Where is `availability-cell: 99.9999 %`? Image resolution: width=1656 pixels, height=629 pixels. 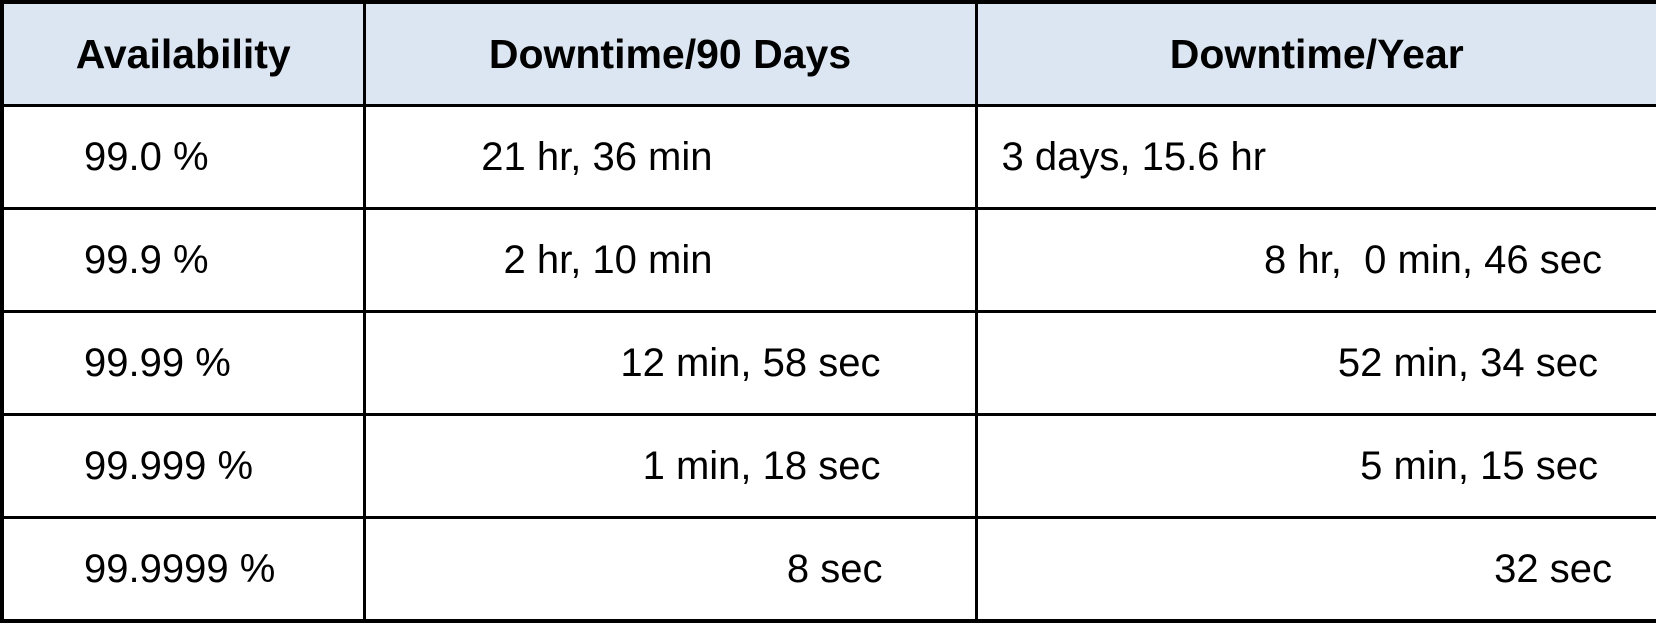 availability-cell: 99.9999 % is located at coordinates (183, 569).